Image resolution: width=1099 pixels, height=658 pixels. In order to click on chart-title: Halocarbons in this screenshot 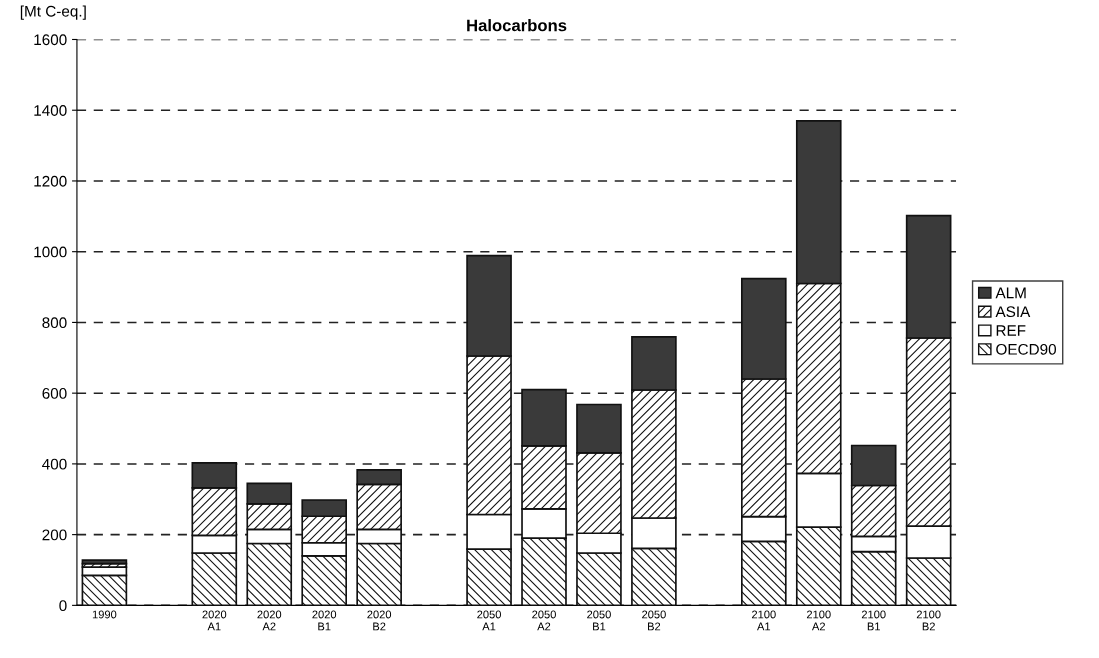, I will do `click(517, 25)`.